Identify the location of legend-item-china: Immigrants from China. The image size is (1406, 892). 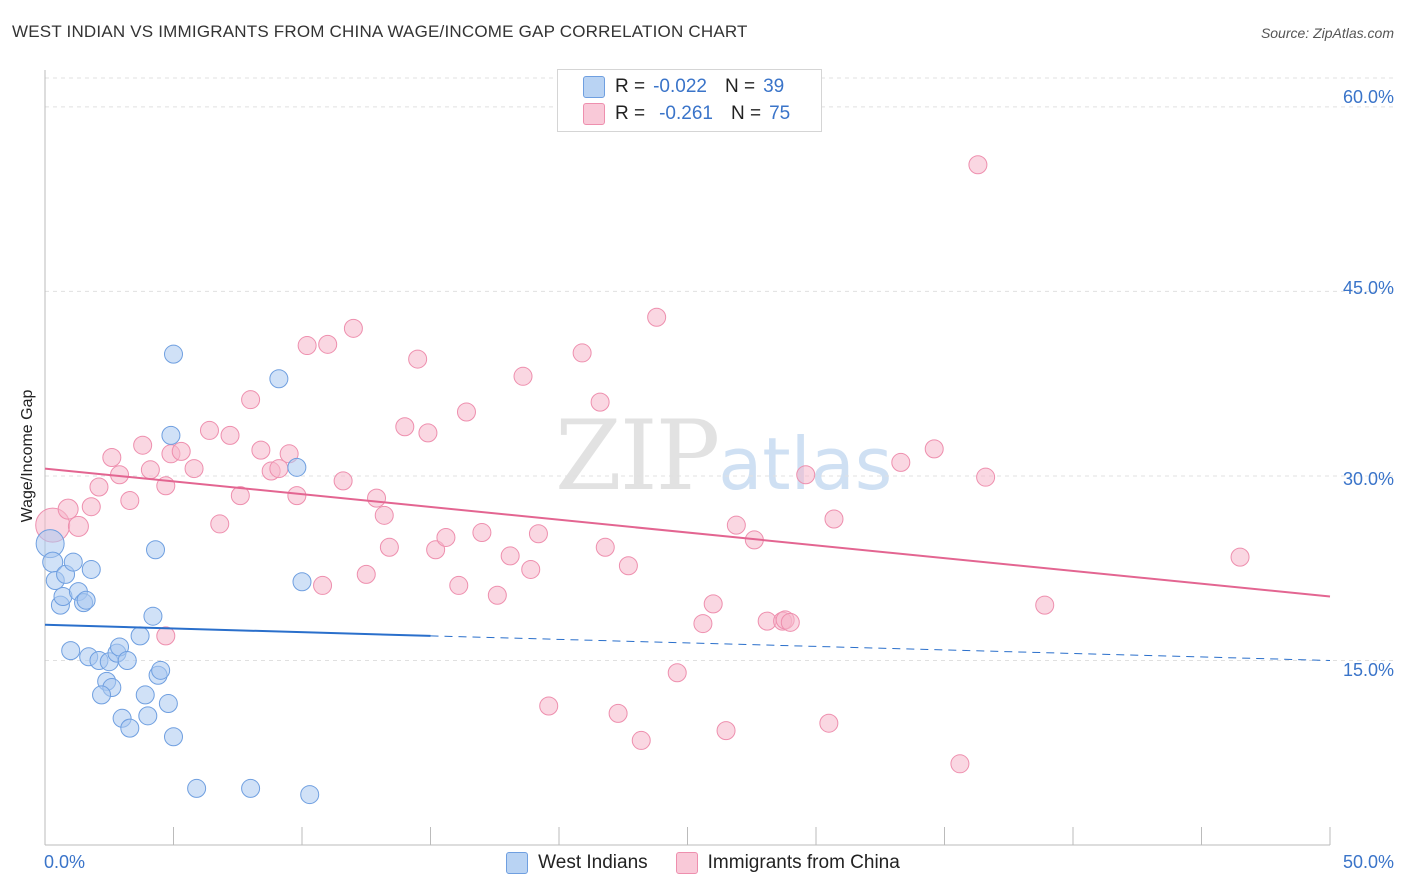
(787, 863).